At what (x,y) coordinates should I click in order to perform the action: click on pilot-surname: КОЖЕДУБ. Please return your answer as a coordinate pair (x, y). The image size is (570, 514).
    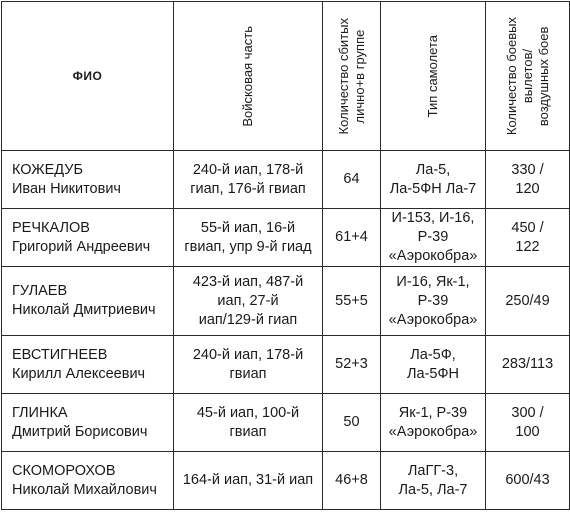
    Looking at the image, I should click on (48, 169).